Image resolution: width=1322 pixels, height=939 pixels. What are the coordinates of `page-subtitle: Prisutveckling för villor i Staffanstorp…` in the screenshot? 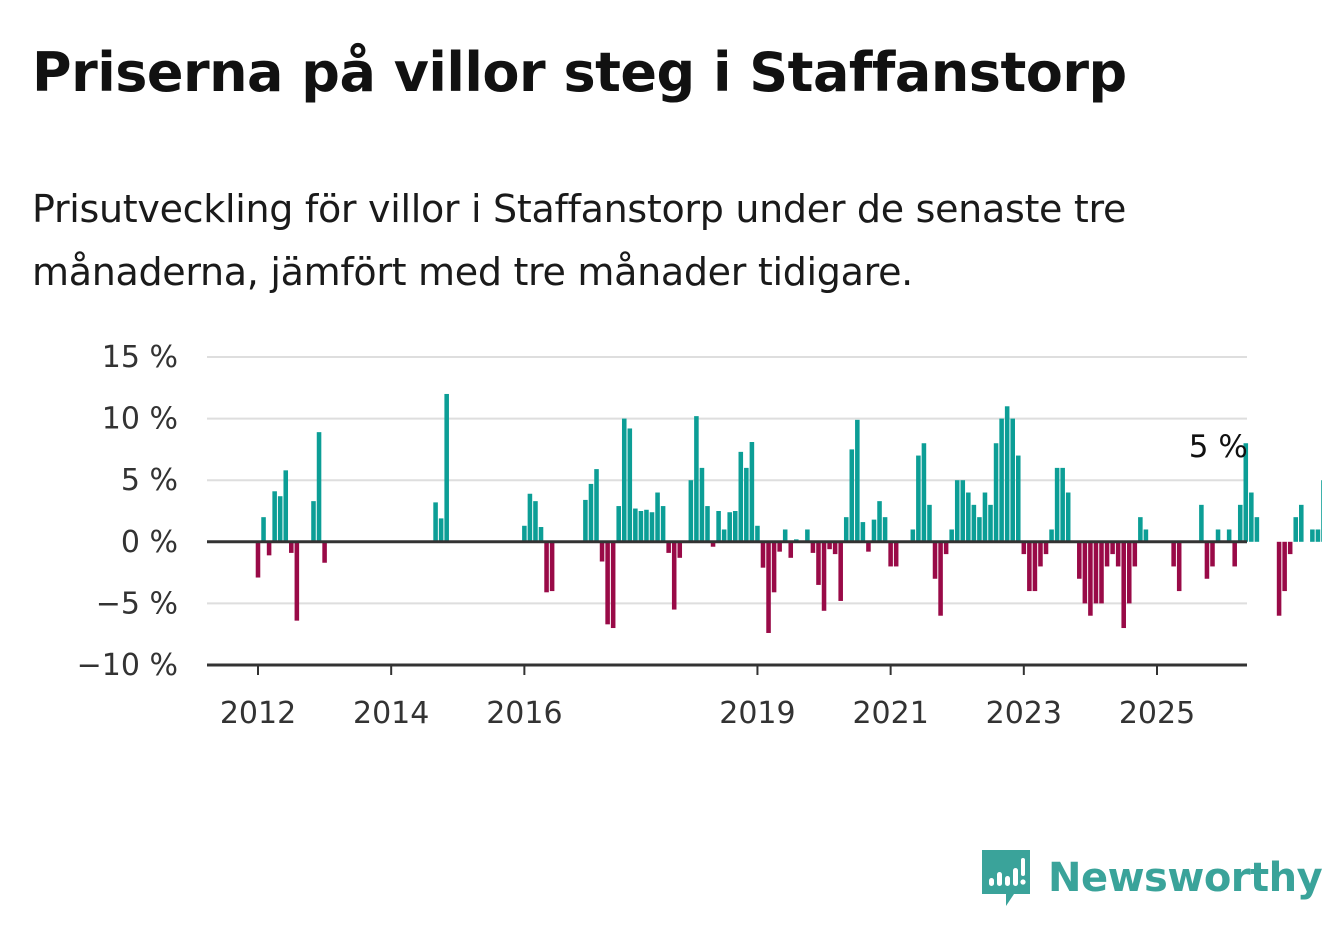 It's located at (579, 240).